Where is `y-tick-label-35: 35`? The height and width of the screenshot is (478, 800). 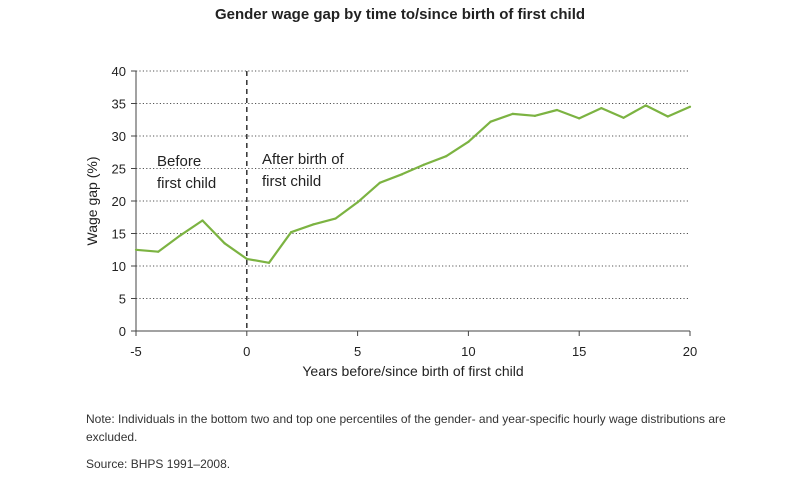
y-tick-label-35: 35 is located at coordinates (119, 104).